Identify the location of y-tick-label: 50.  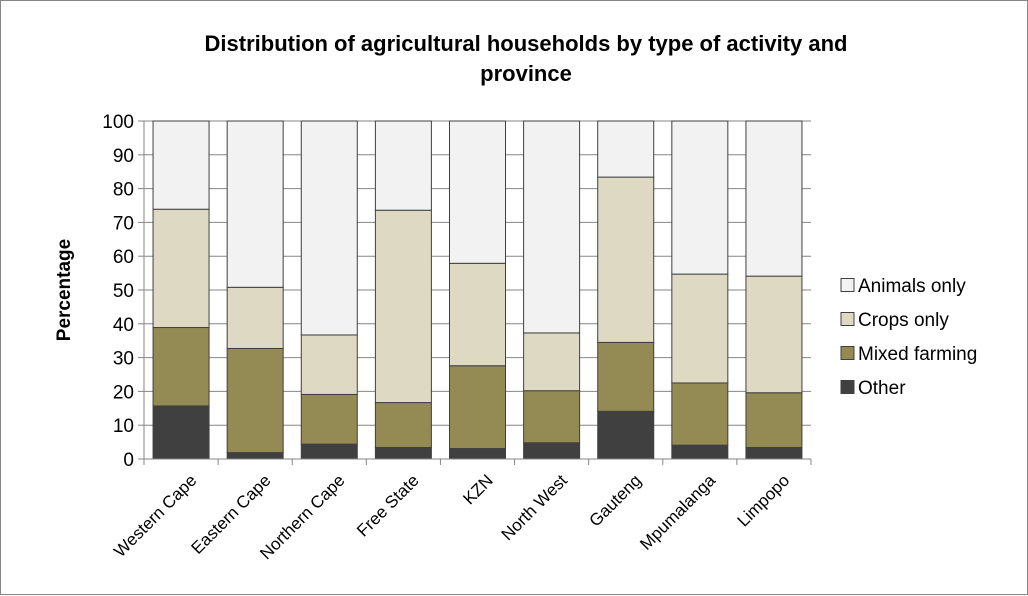
(123, 291).